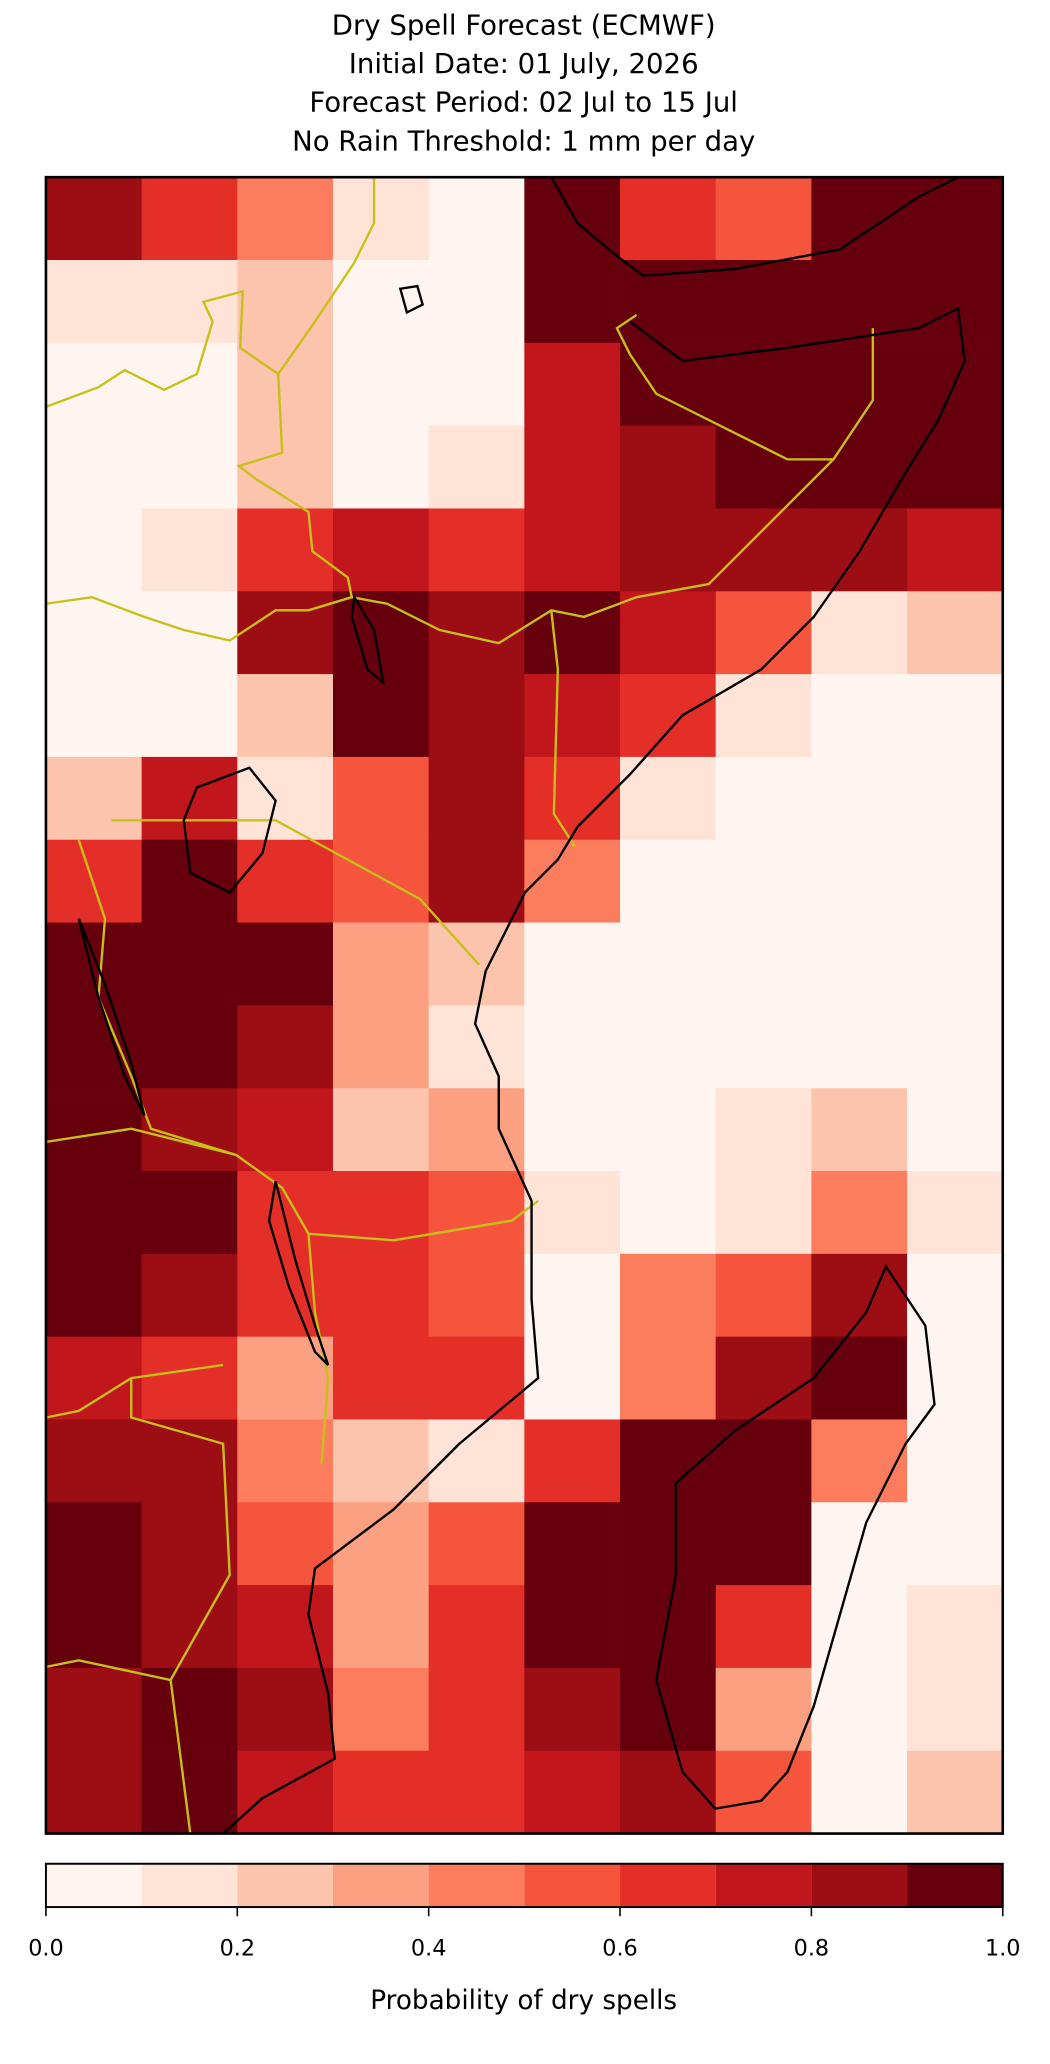 The image size is (1050, 2064). I want to click on chart-title: No Rain Threshold: 1 mm per day, so click(523, 141).